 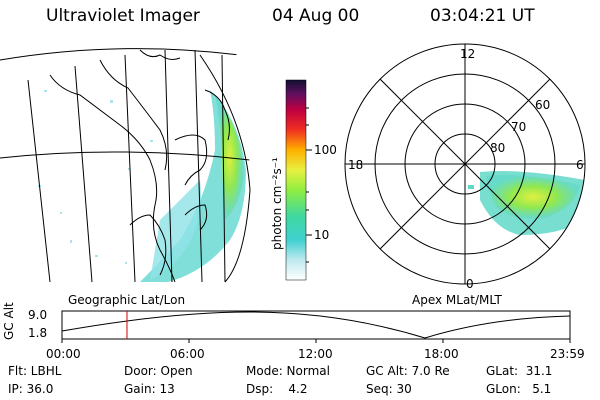 I want to click on altitude-ytick-min: 1.8, so click(x=38, y=333).